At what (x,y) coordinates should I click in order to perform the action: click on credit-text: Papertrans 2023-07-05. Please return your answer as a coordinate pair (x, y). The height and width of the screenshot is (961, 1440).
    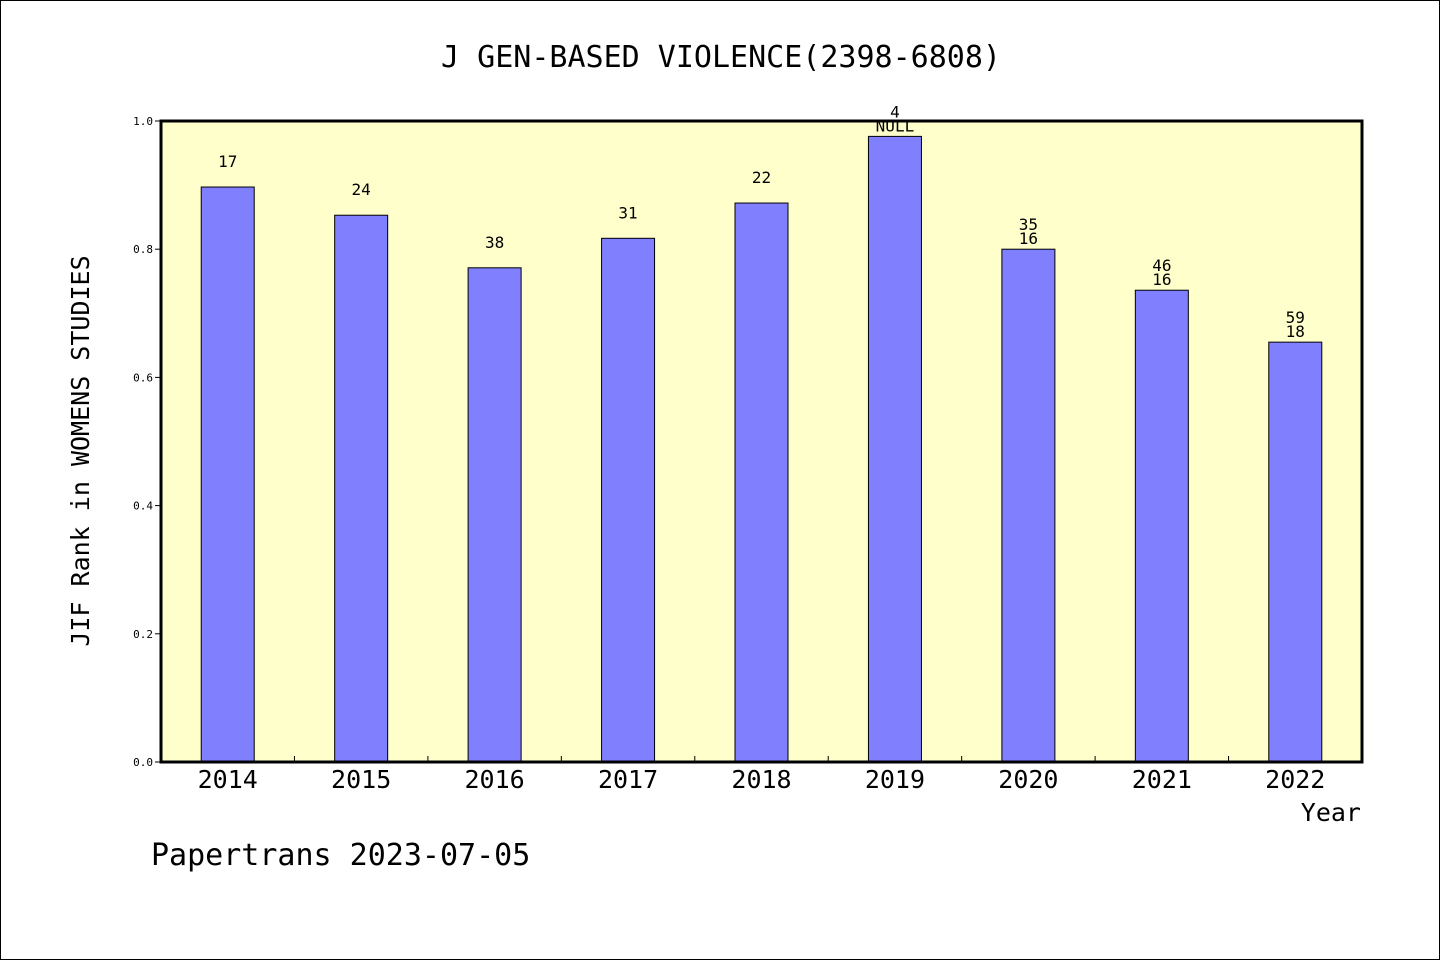
    Looking at the image, I should click on (340, 855).